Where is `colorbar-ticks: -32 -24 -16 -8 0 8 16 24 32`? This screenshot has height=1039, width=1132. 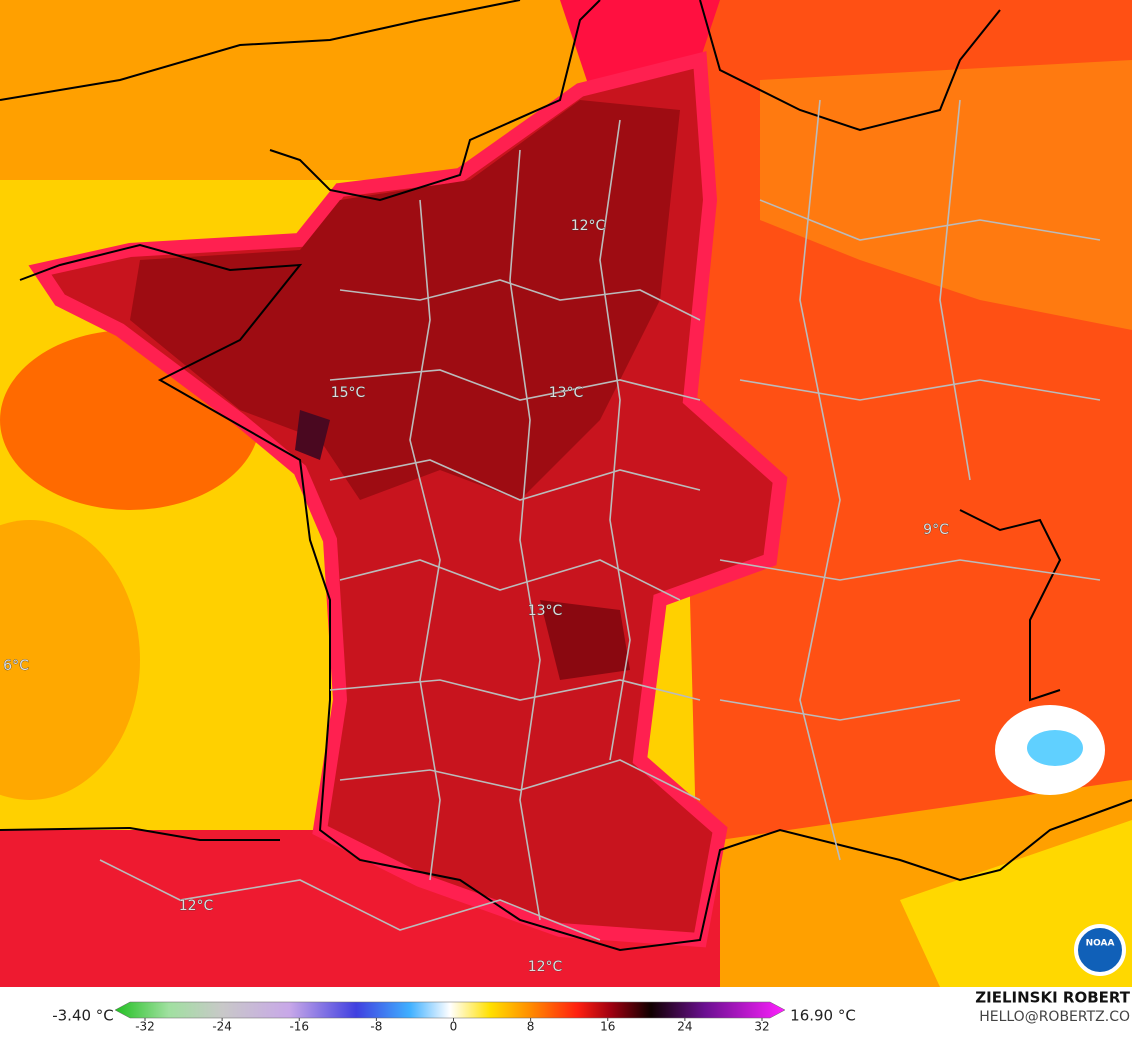 colorbar-ticks: -32 -24 -16 -8 0 8 16 24 32 is located at coordinates (452, 1026).